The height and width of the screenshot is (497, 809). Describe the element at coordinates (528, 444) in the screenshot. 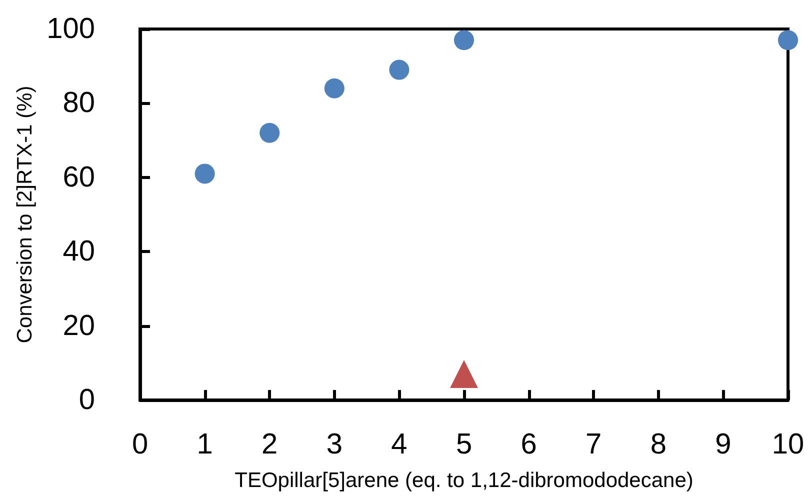

I see `x-tick-label: 6` at that location.